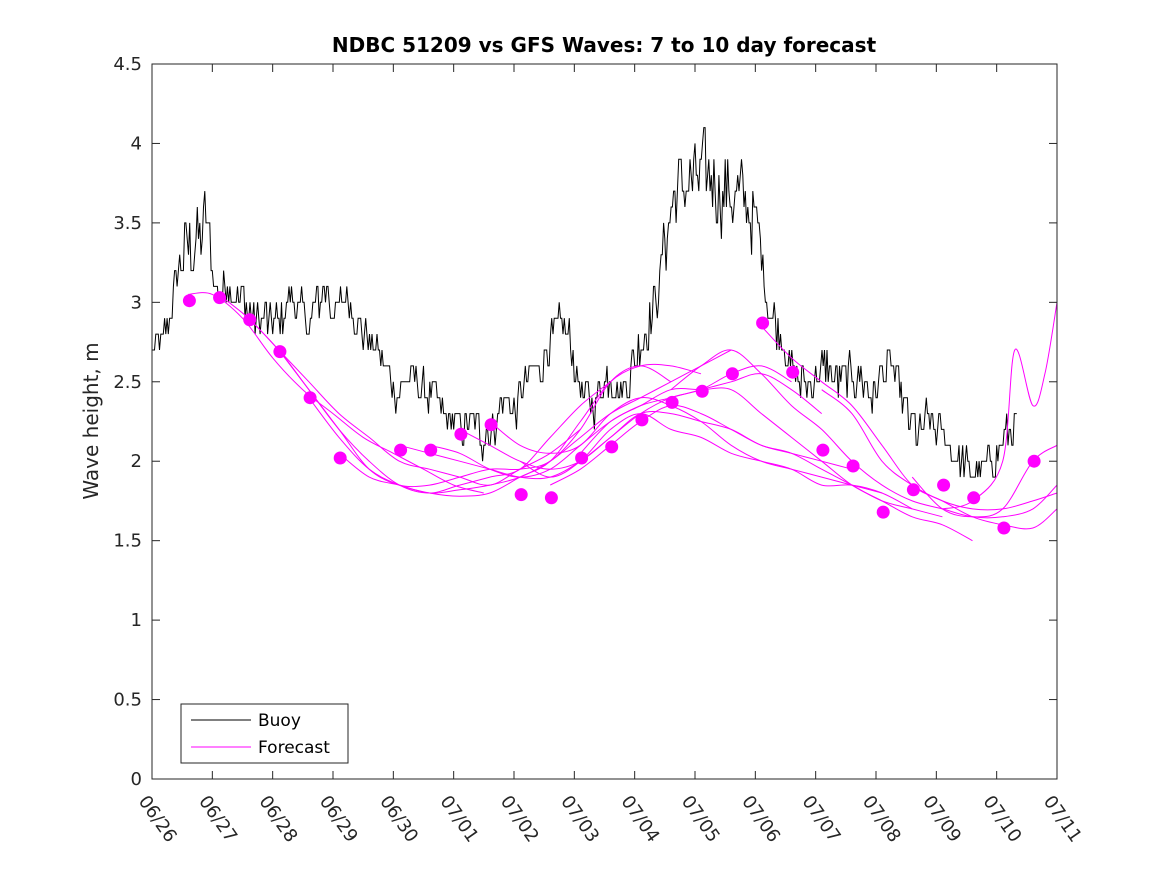 This screenshot has height=875, width=1167. Describe the element at coordinates (279, 721) in the screenshot. I see `legend-buoy-label: Buoy` at that location.